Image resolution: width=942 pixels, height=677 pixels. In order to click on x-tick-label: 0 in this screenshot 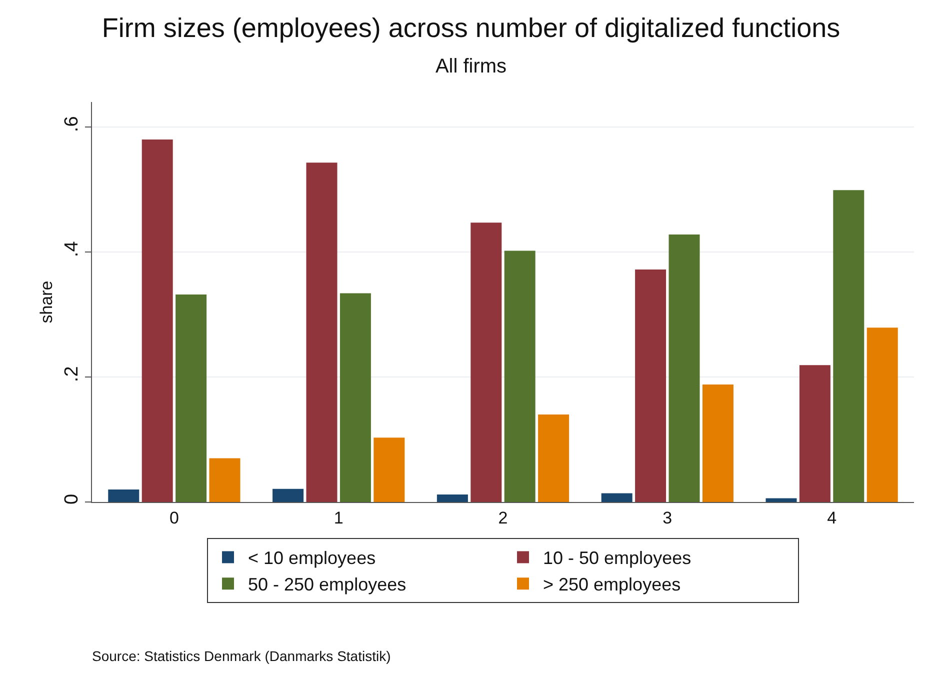, I will do `click(174, 518)`.